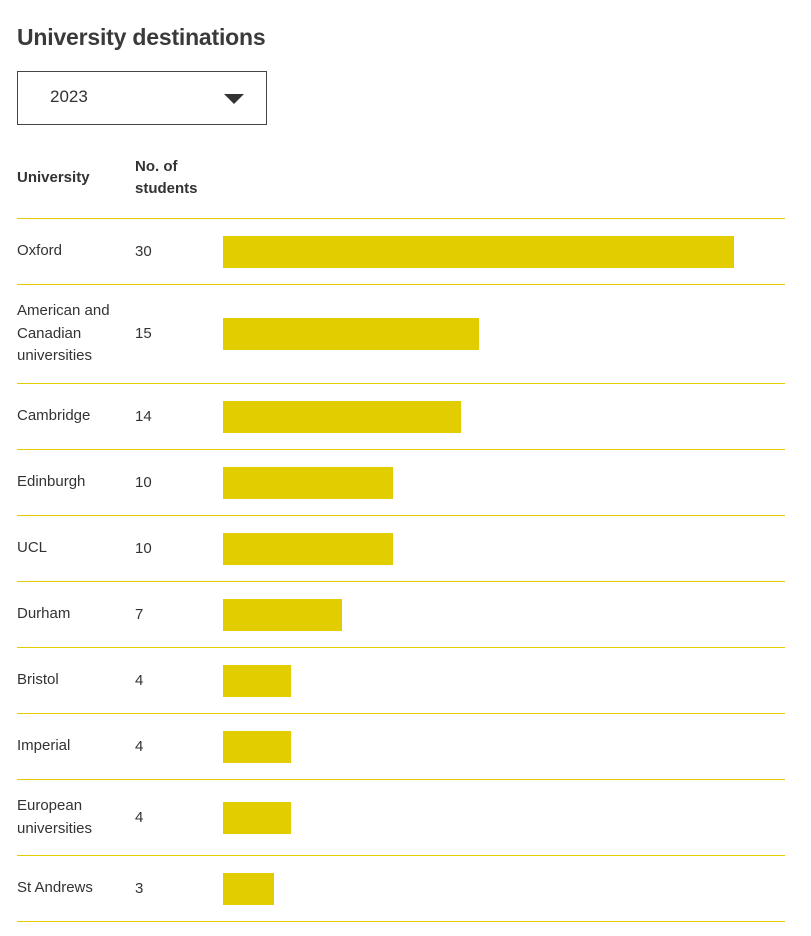 Image resolution: width=811 pixels, height=936 pixels. What do you see at coordinates (40, 251) in the screenshot?
I see `university-name: Oxford` at bounding box center [40, 251].